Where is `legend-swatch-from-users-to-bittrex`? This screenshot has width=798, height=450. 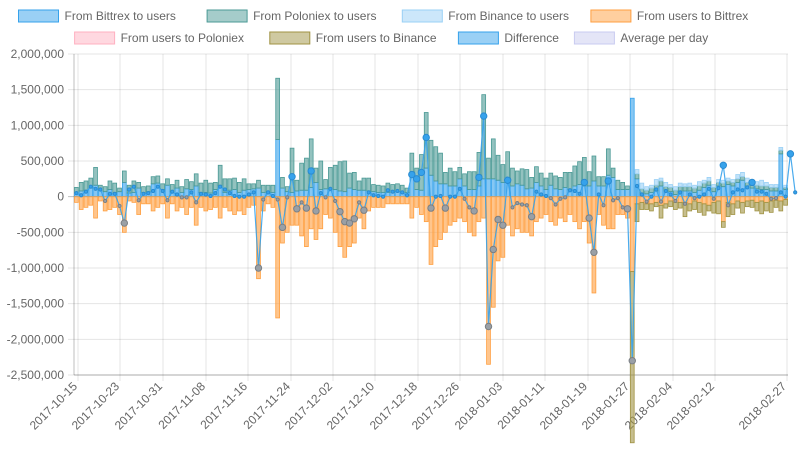
legend-swatch-from-users-to-bittrex is located at coordinates (611, 16).